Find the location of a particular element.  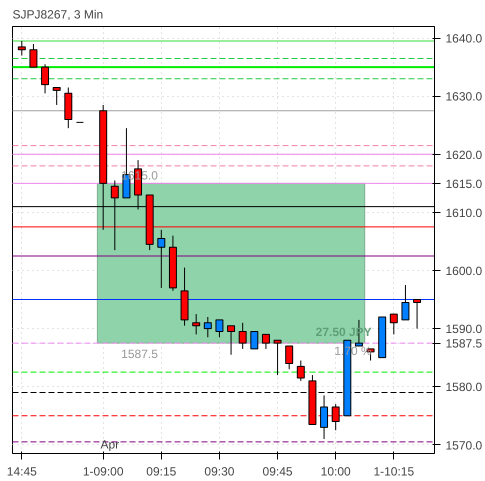

x-tick-label: 09:15 is located at coordinates (161, 471).